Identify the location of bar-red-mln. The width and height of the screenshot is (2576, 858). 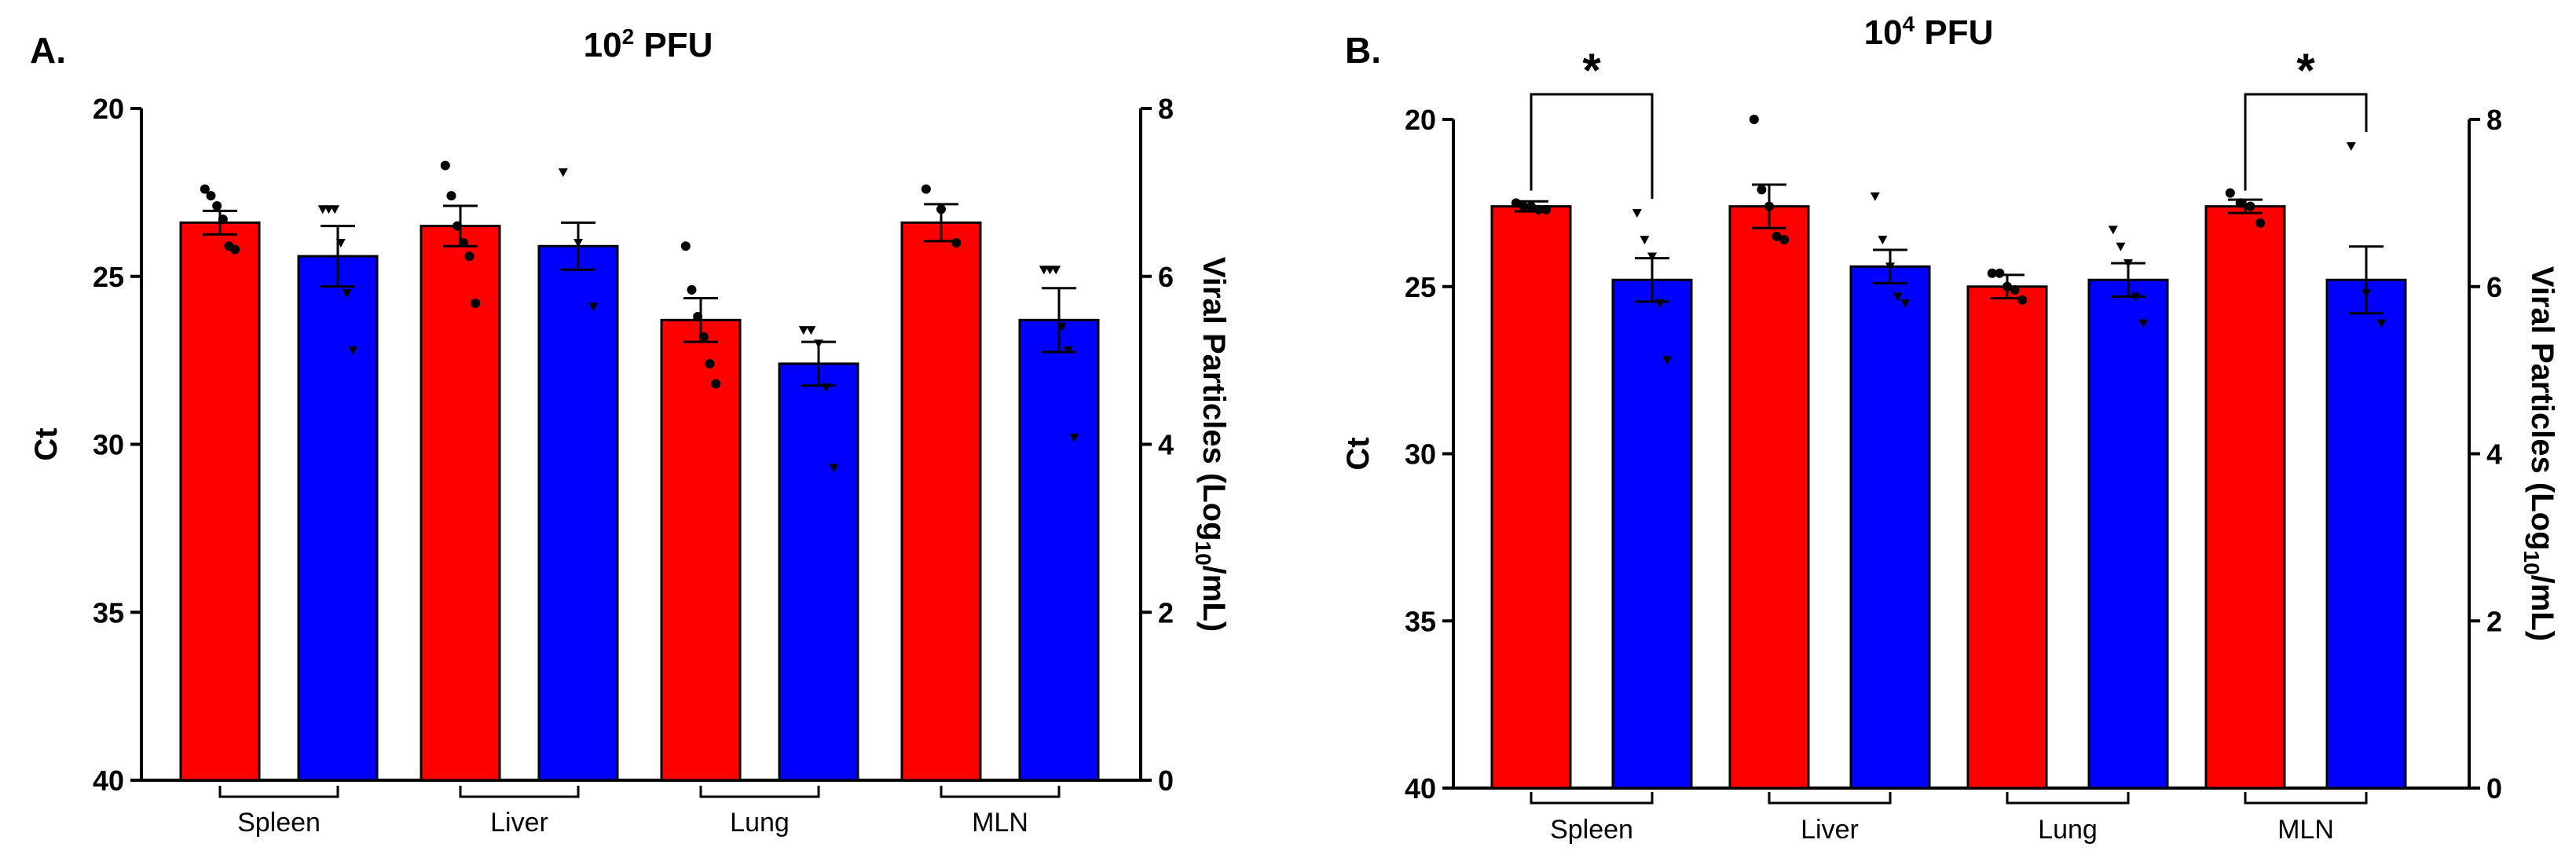
(941, 501).